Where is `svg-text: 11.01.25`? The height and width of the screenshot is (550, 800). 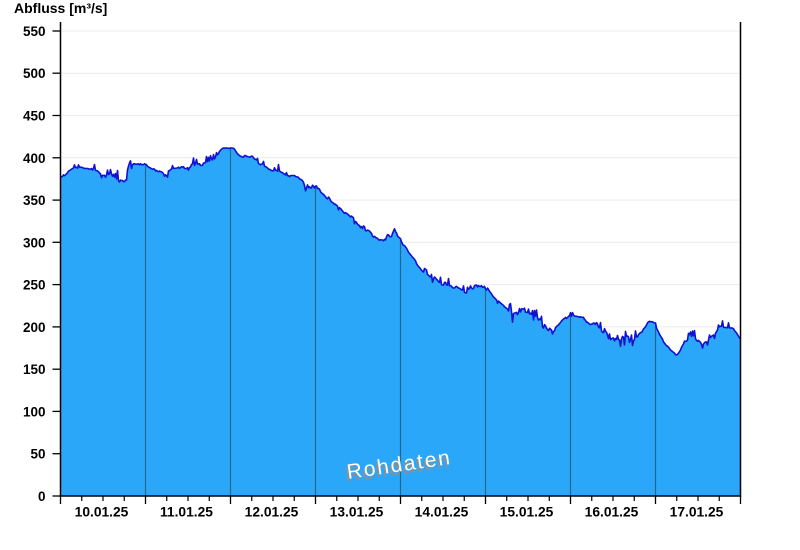 svg-text: 11.01.25 is located at coordinates (186, 512).